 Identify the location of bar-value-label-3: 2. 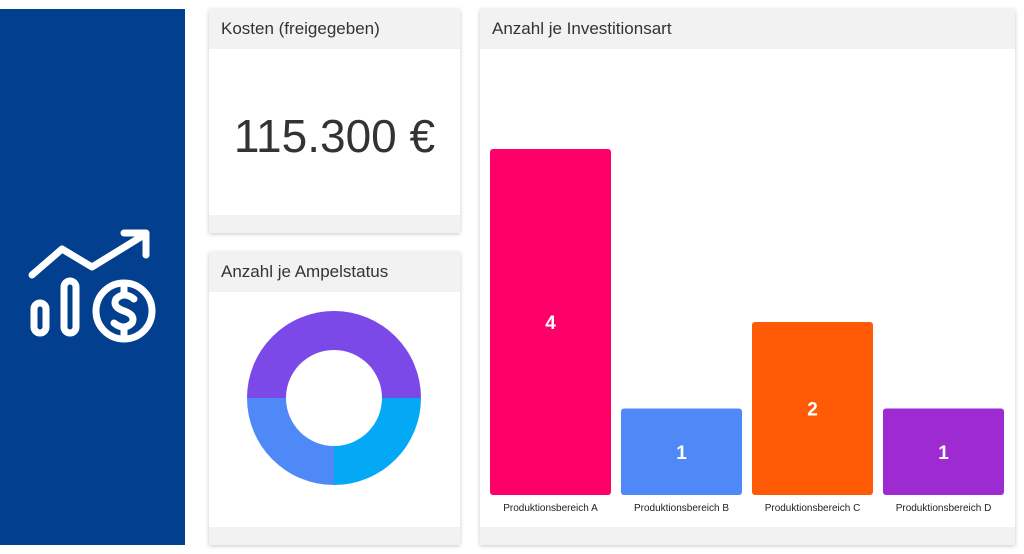
(812, 410).